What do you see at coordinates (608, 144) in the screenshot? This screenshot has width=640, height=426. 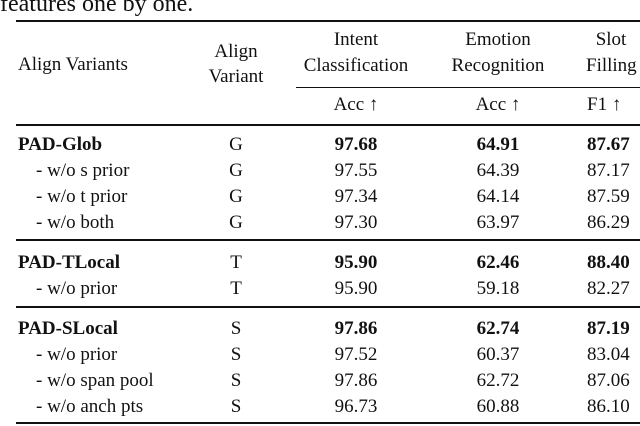 I see `slot-f1: 87.67` at bounding box center [608, 144].